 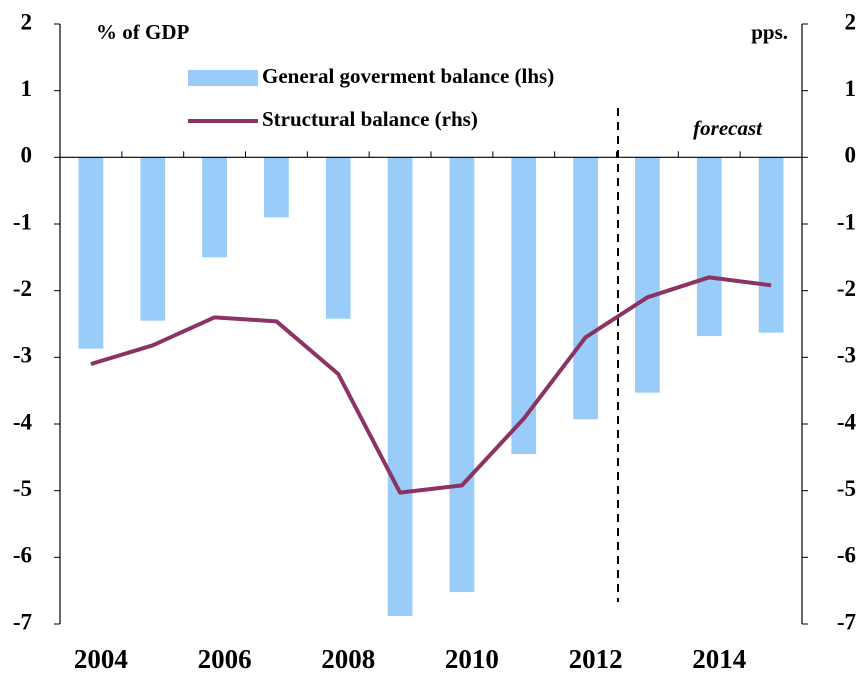 I want to click on y-tick-label: -4, so click(x=23, y=421).